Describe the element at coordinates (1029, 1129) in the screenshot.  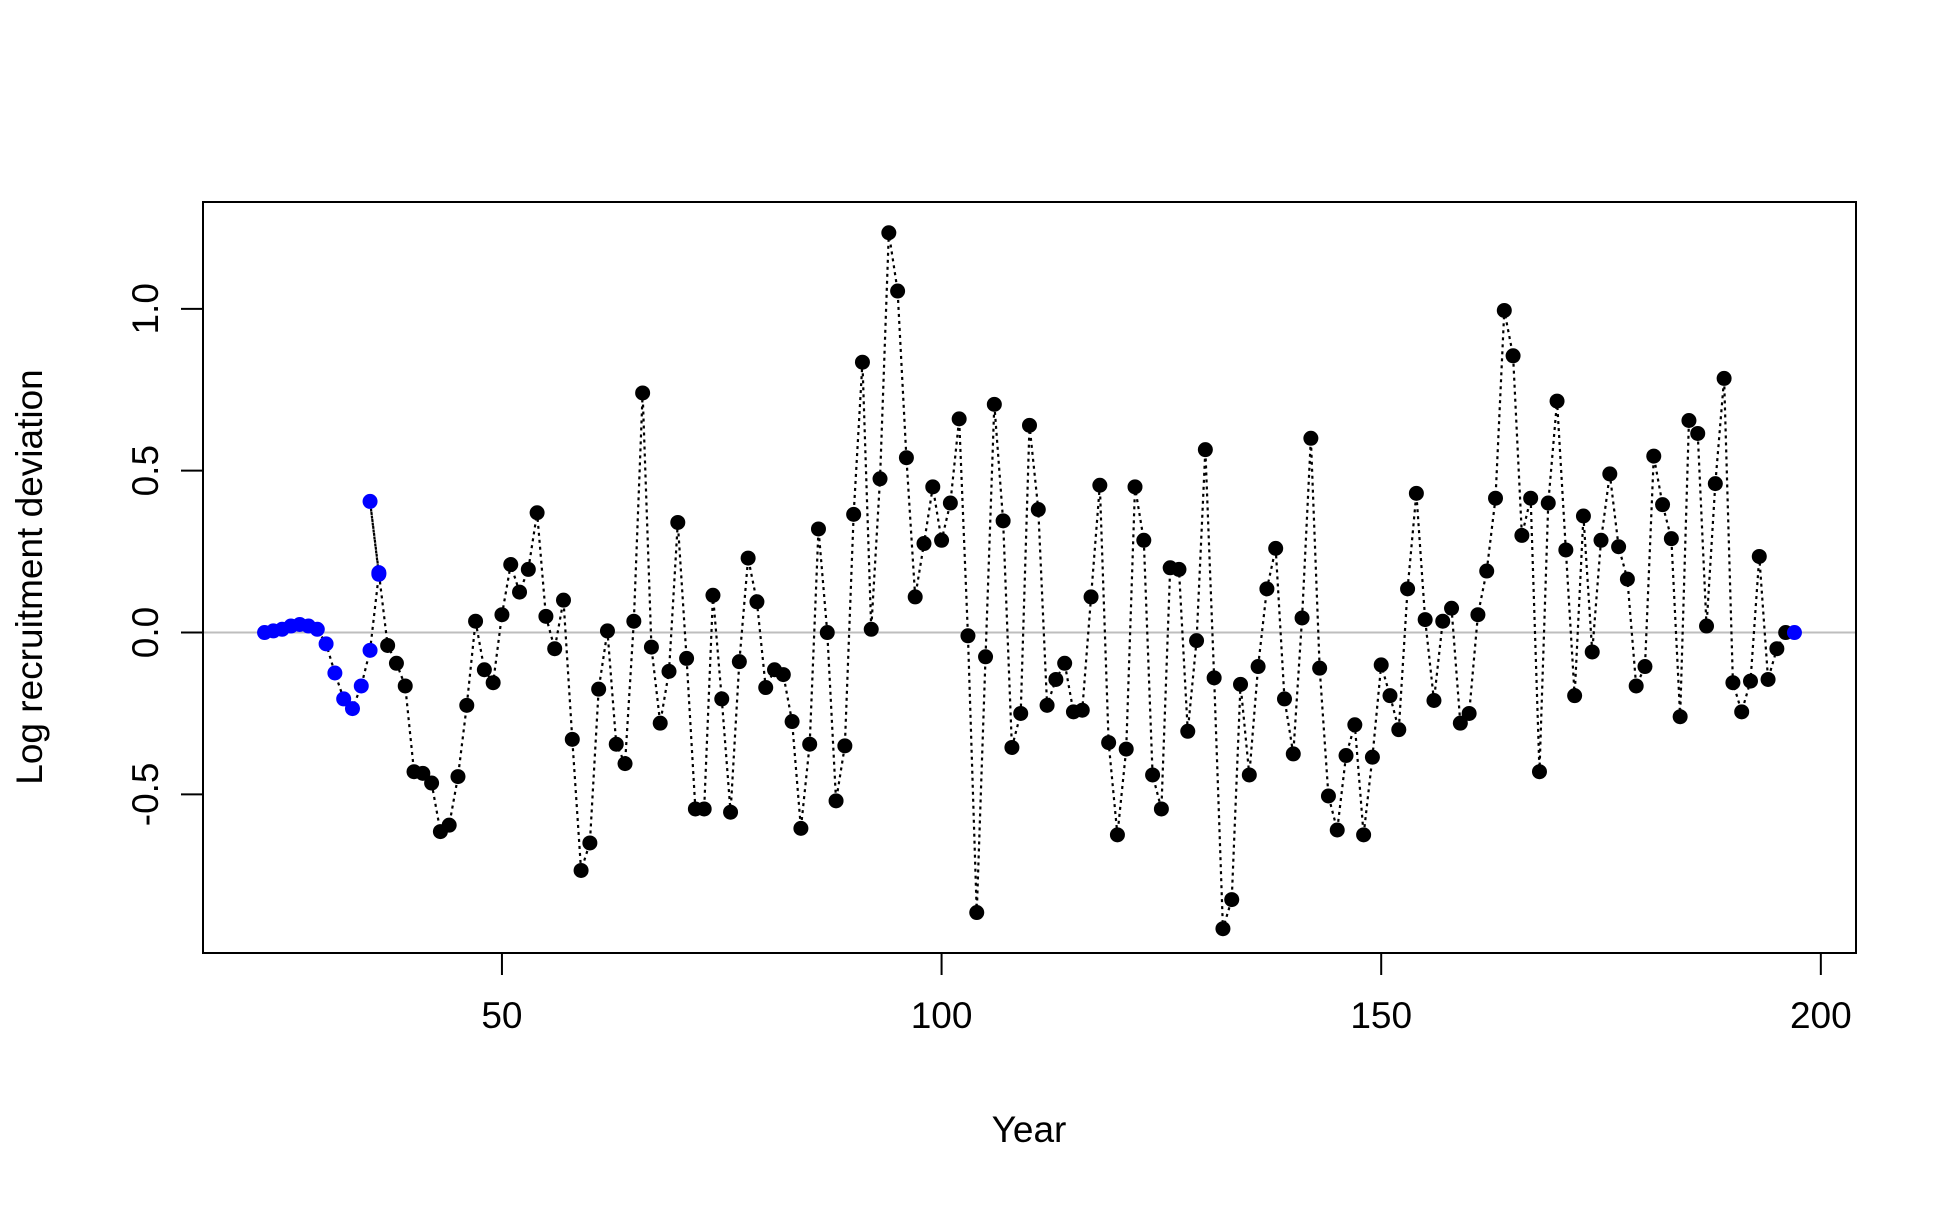
I see `x-axis-title: Year` at that location.